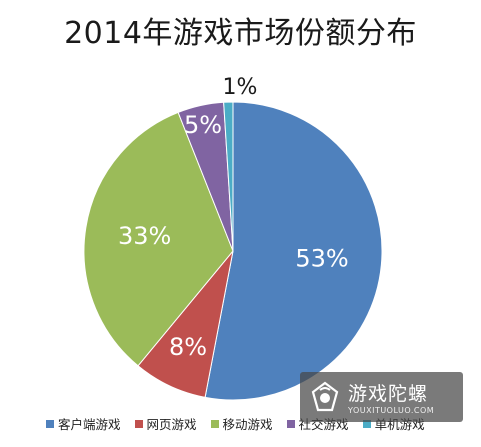 The height and width of the screenshot is (447, 481). What do you see at coordinates (89, 424) in the screenshot?
I see `legend-label-client: 客户端游戏` at bounding box center [89, 424].